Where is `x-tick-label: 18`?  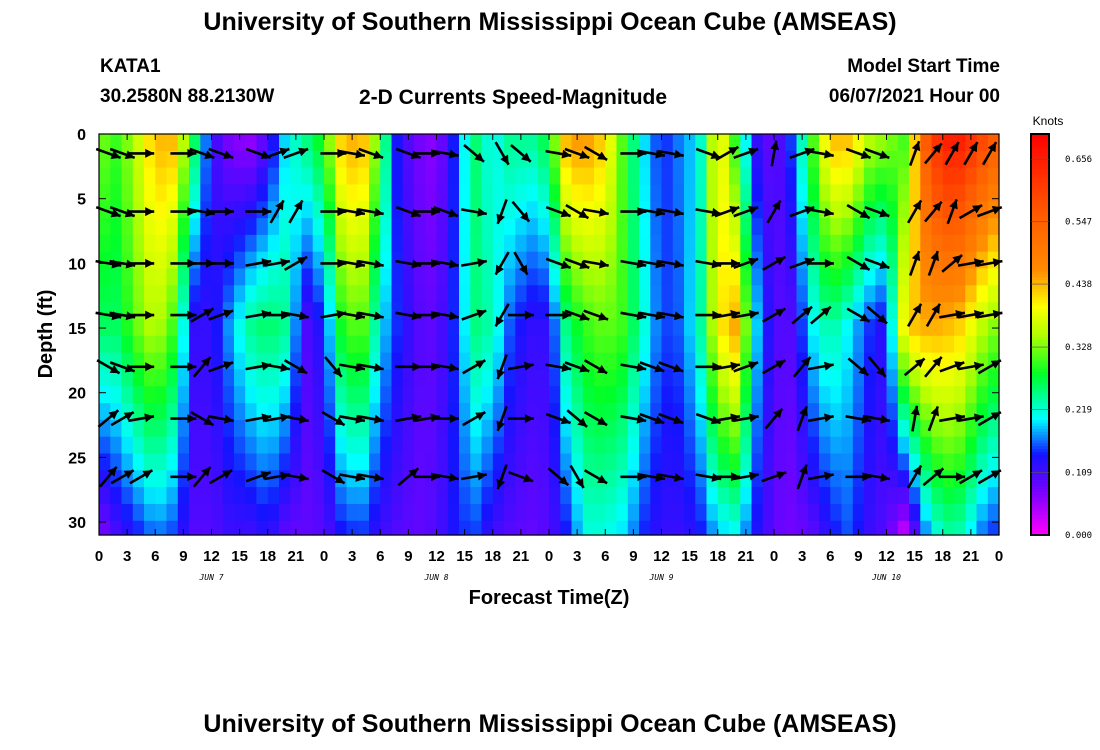 x-tick-label: 18 is located at coordinates (717, 556).